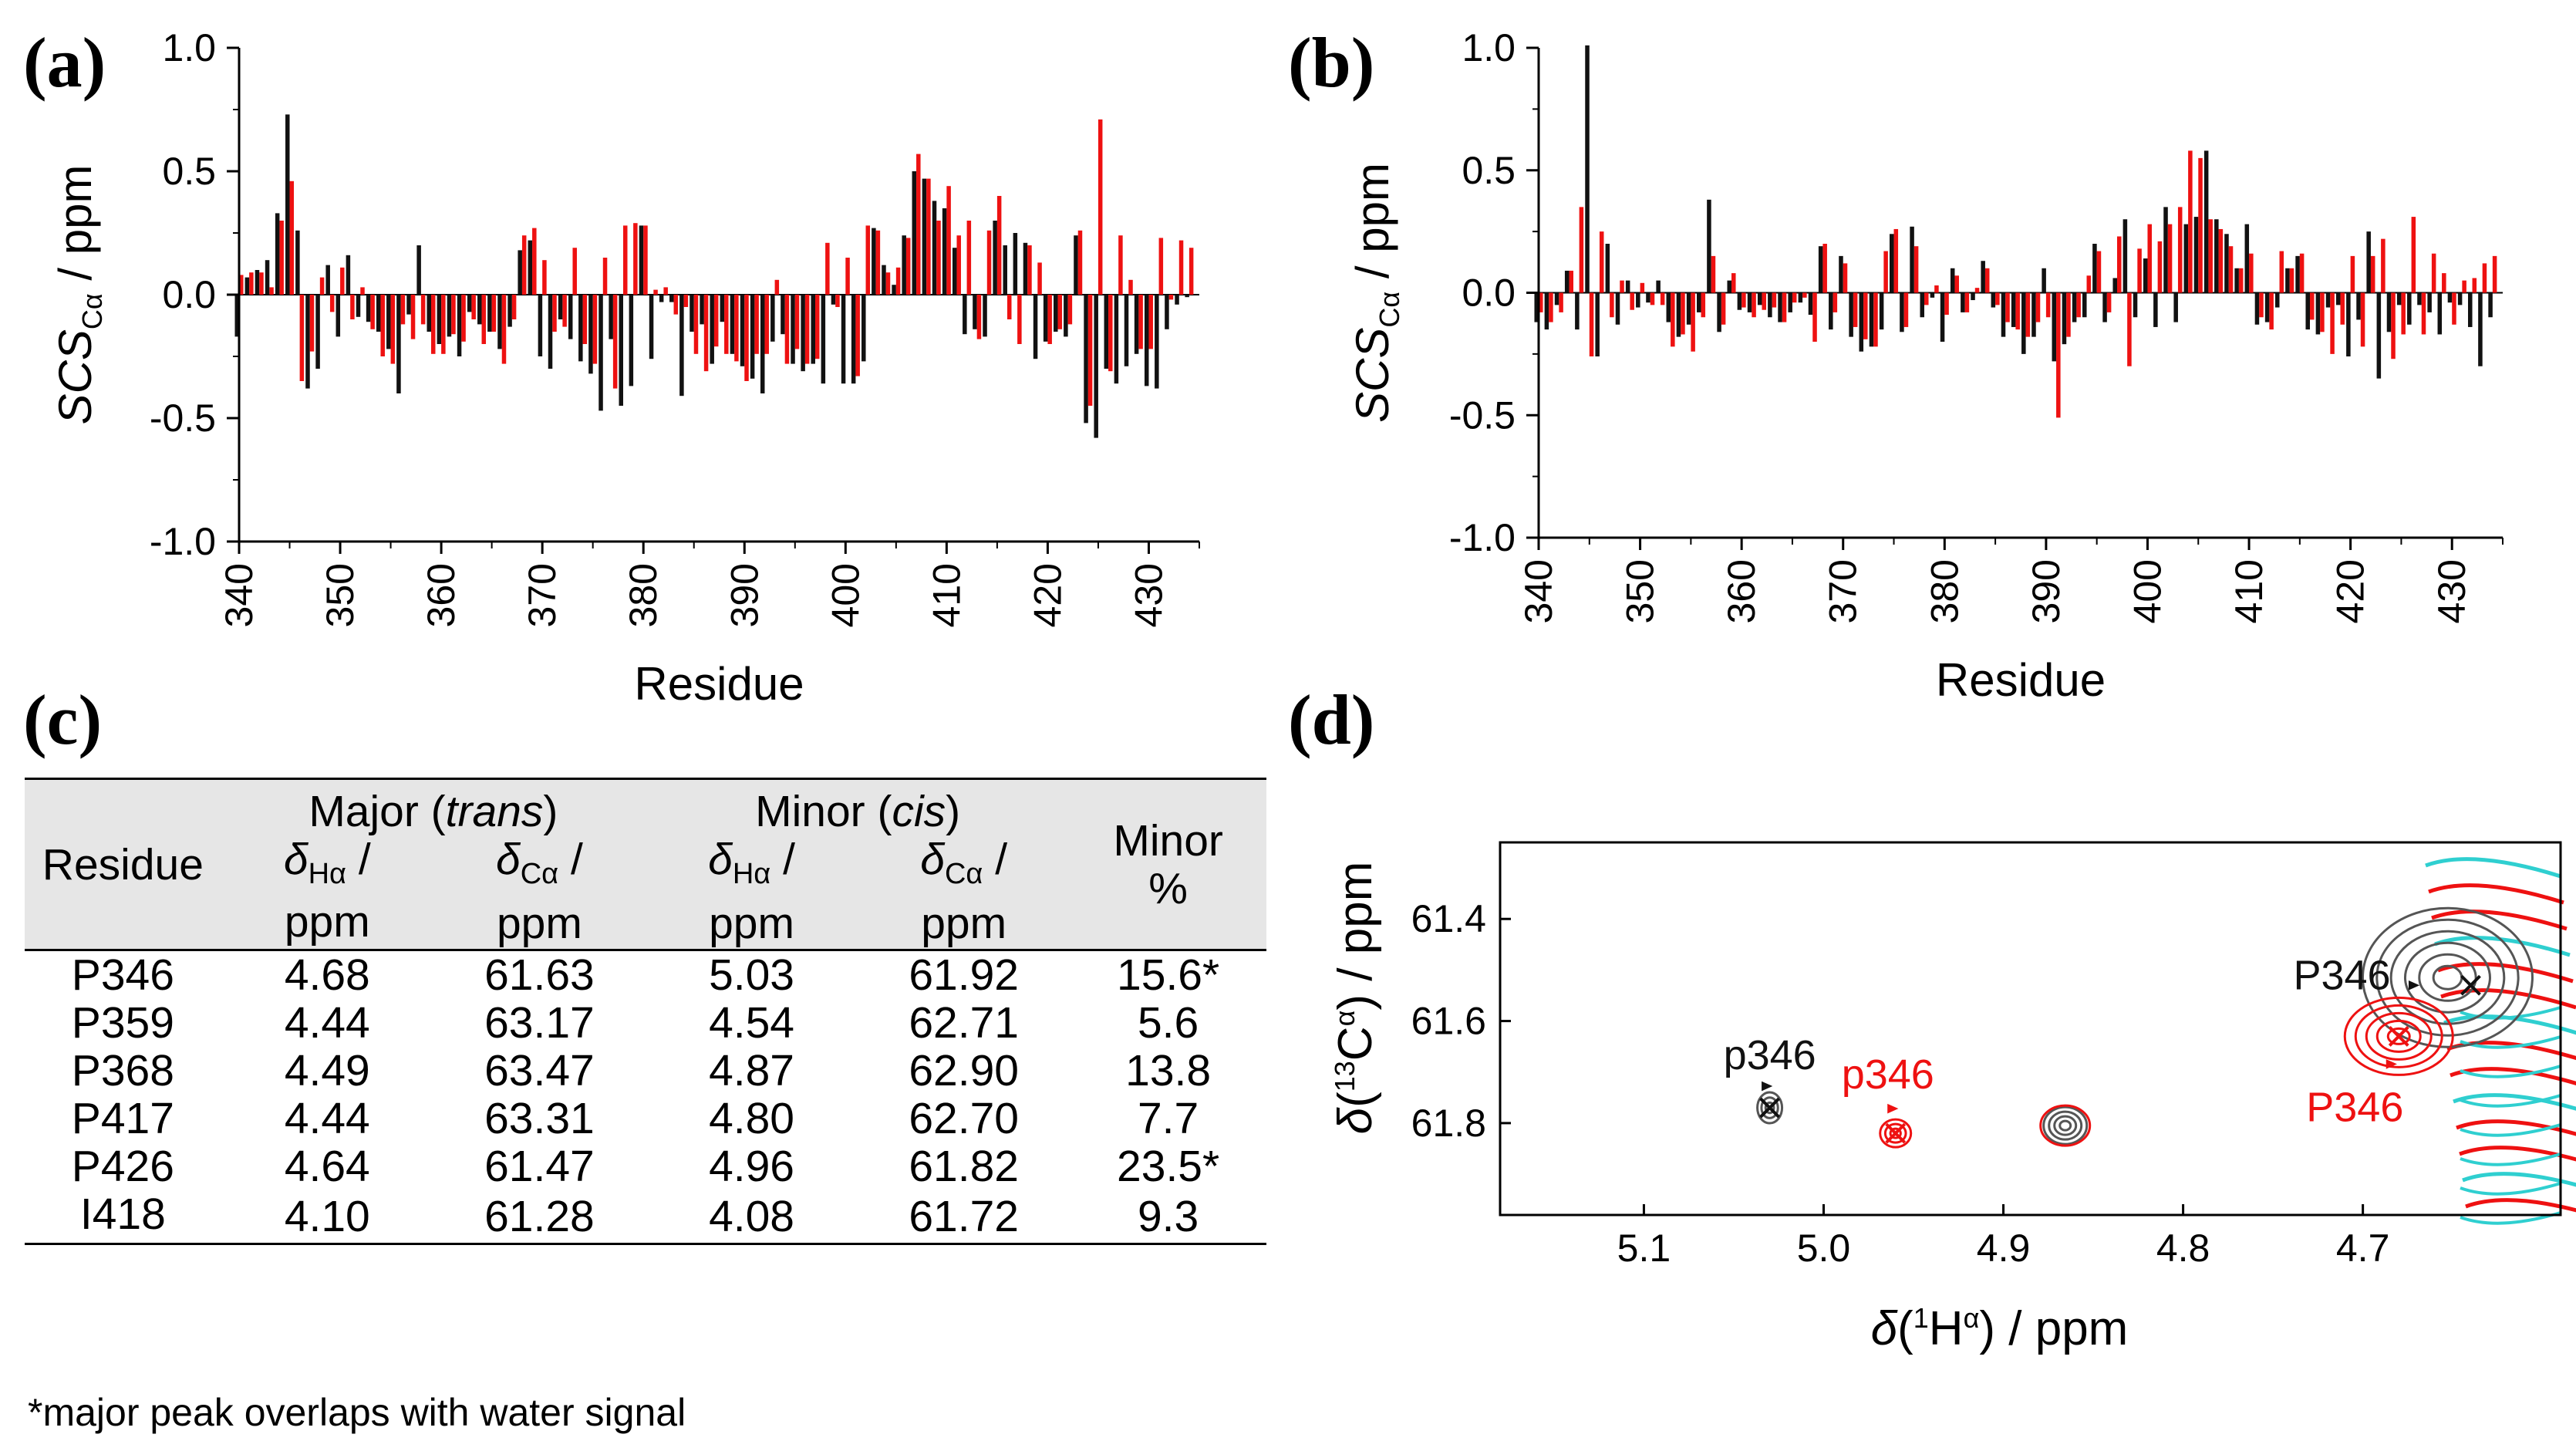 The image size is (2576, 1441). Describe the element at coordinates (327, 922) in the screenshot. I see `header-ppm: ppm` at that location.